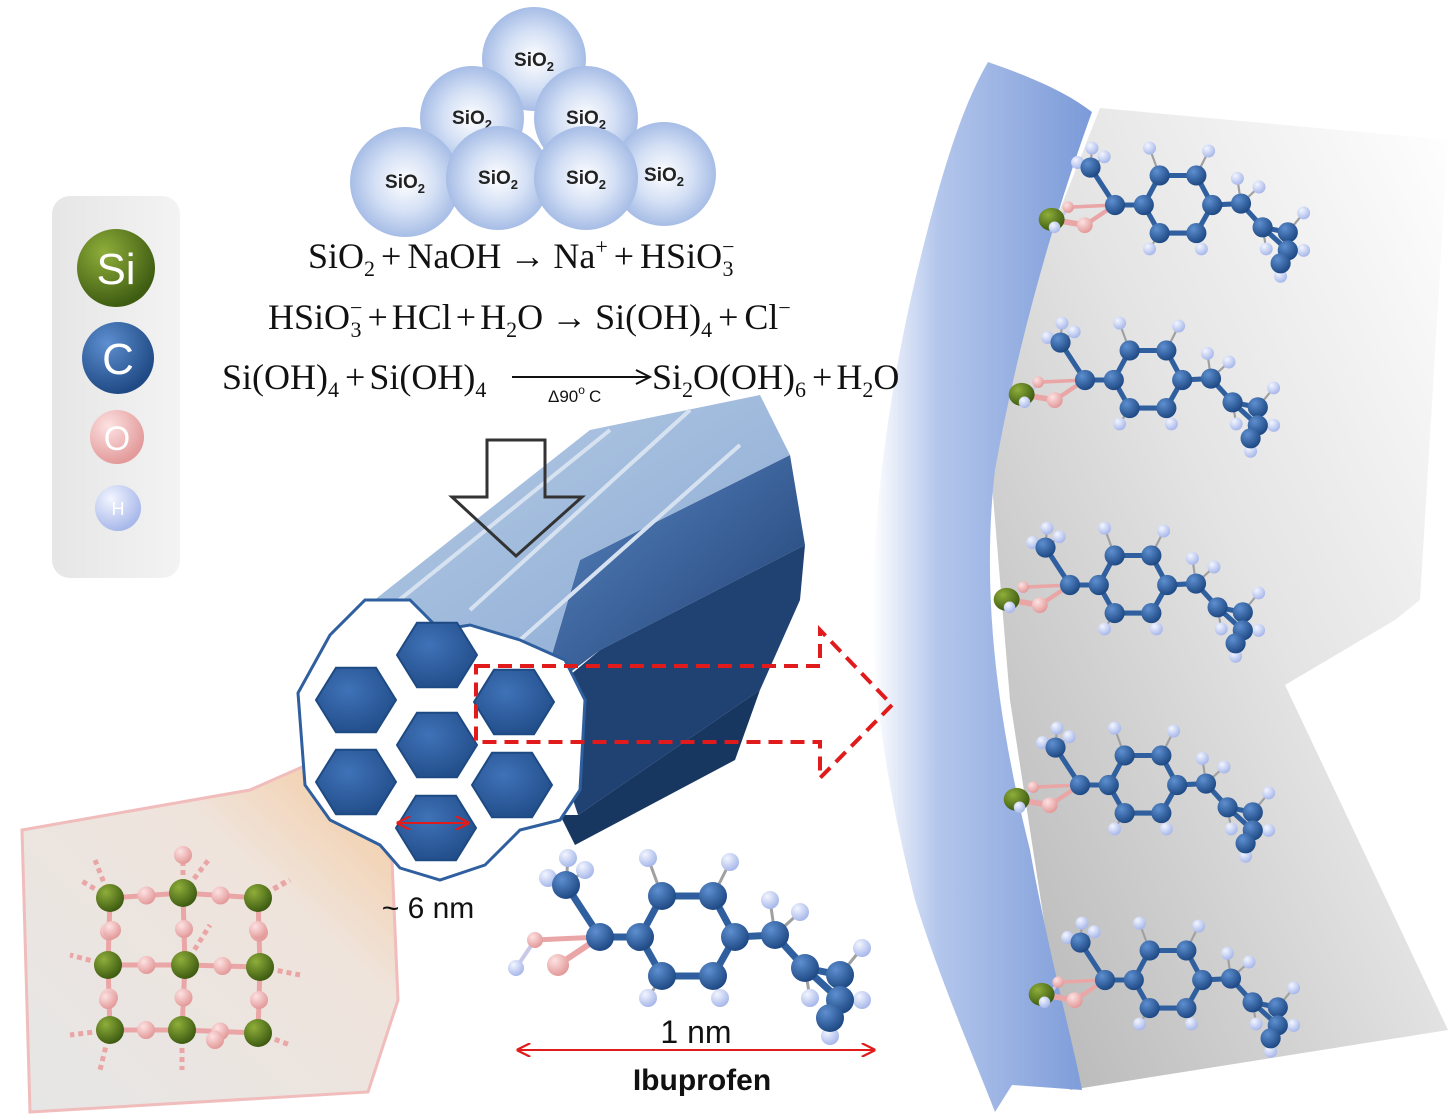 This screenshot has height=1120, width=1453. I want to click on pore-size-label: ~ 6 nm, so click(428, 908).